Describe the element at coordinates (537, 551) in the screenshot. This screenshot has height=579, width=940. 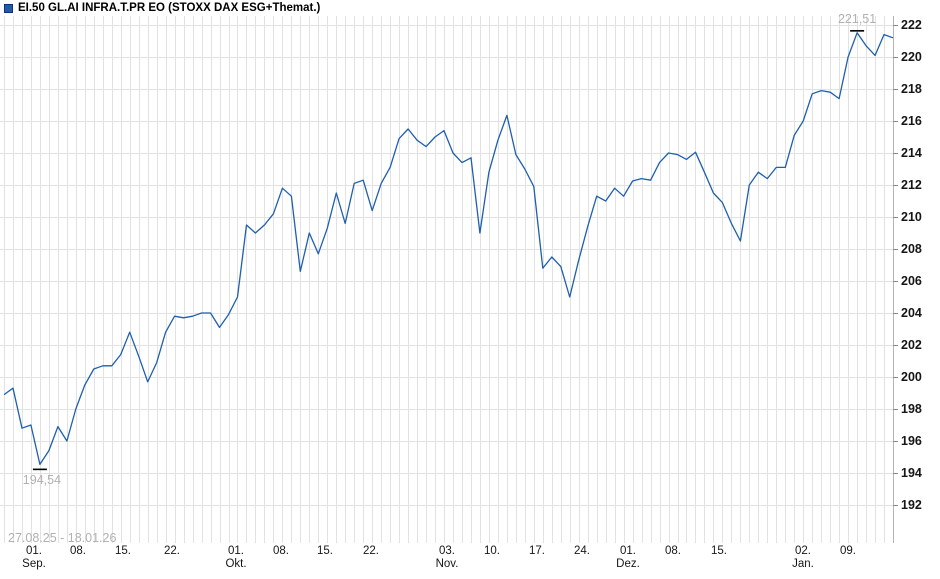
I see `x-axis-day-label: 17.` at that location.